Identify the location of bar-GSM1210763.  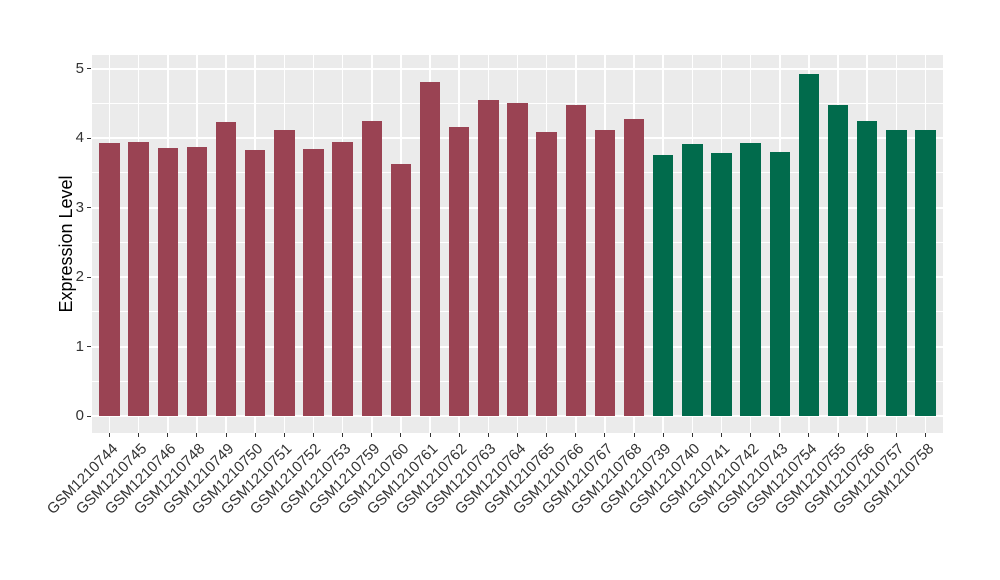
(488, 258).